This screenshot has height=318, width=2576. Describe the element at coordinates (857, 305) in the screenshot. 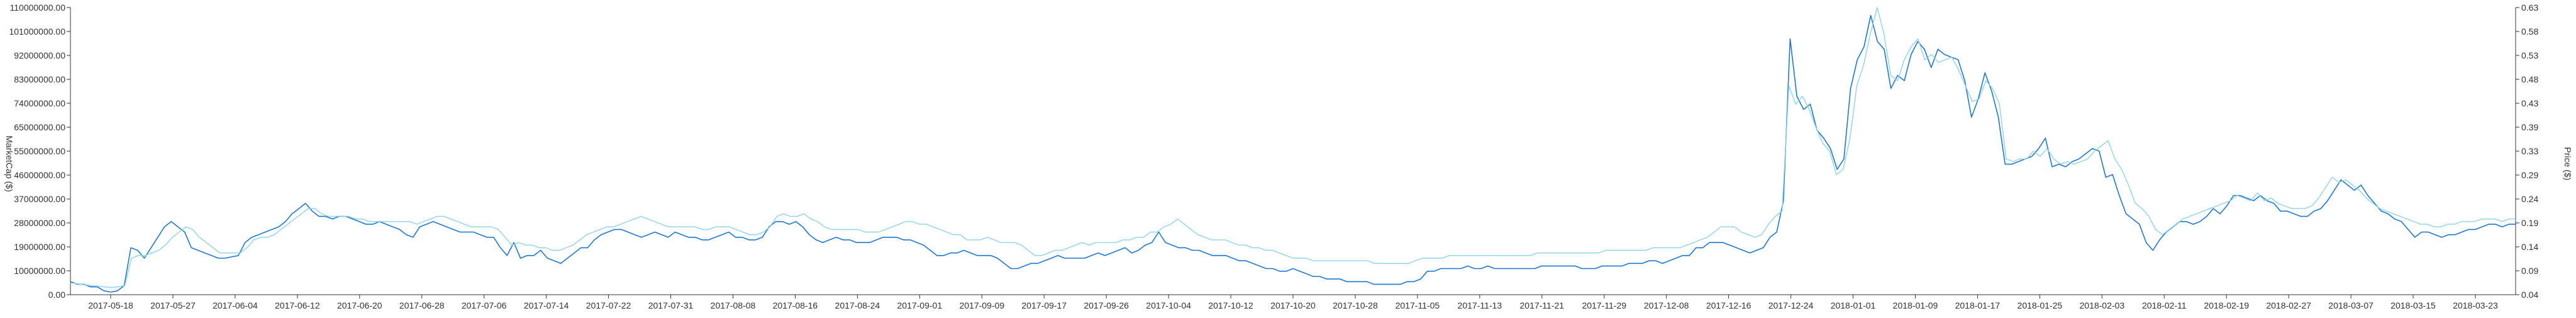

I see `x-tick-label: 2017-08-24` at that location.